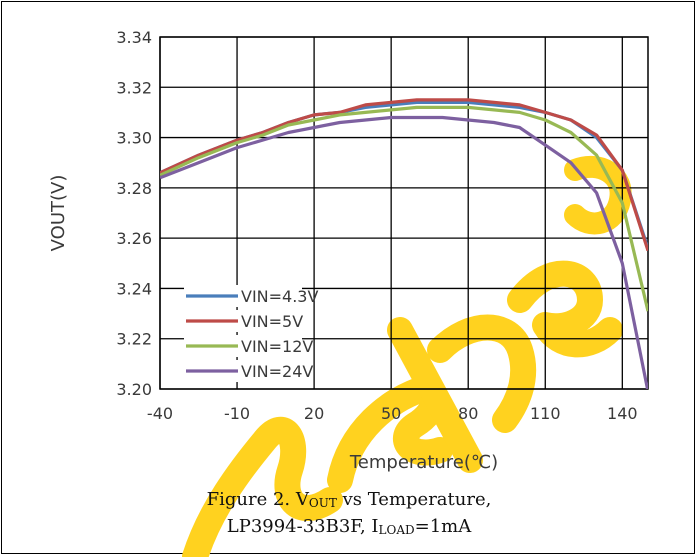 The width and height of the screenshot is (698, 557). Describe the element at coordinates (622, 413) in the screenshot. I see `x-tick-label: 140` at that location.